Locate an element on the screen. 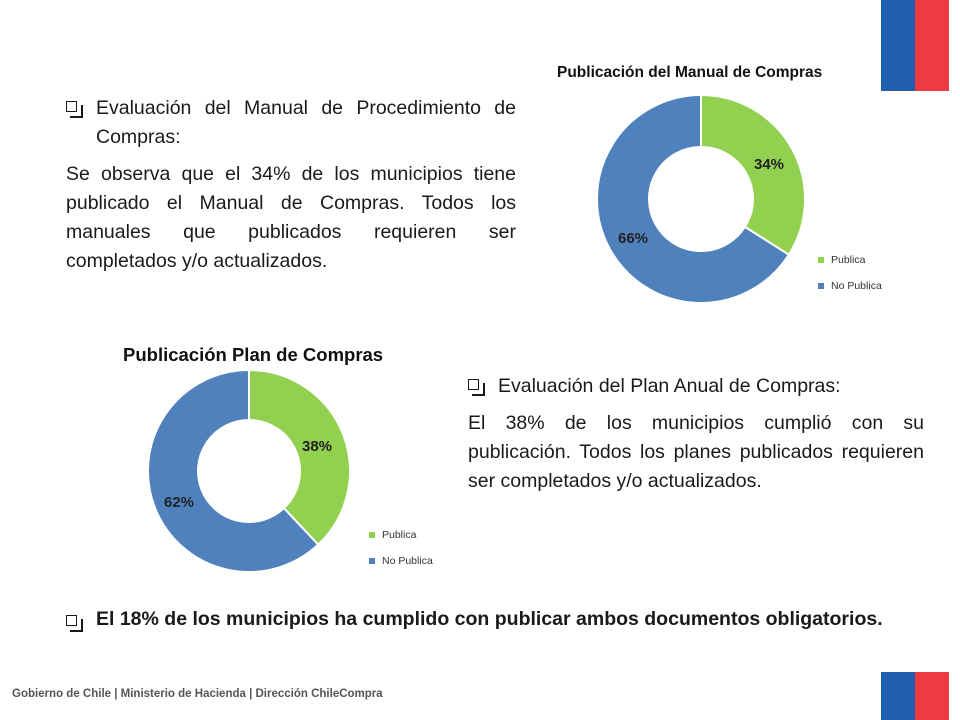 The image size is (960, 720). plan-heading: Evaluación del Plan Anual de Compras: is located at coordinates (696, 386).